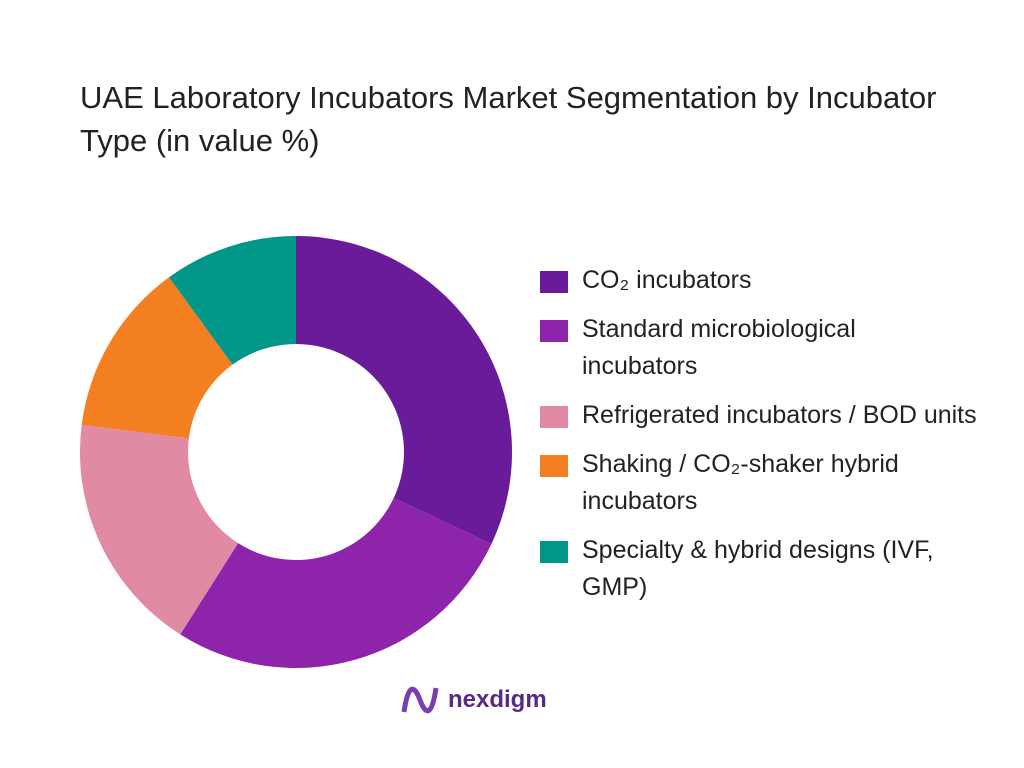  What do you see at coordinates (667, 280) in the screenshot?
I see `legend-label: CO₂ incubators` at bounding box center [667, 280].